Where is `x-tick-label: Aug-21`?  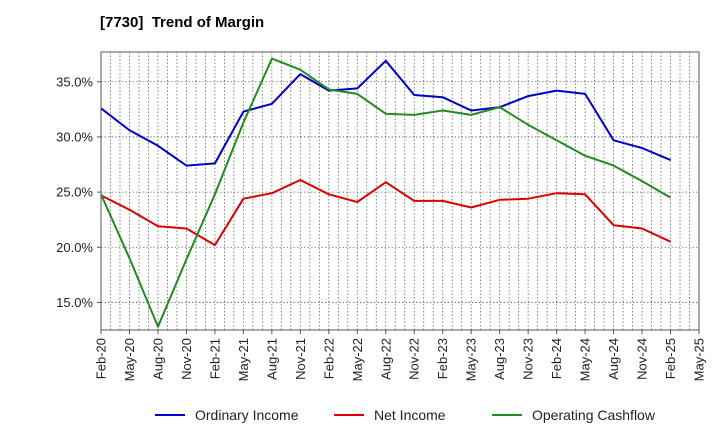
x-tick-label: Aug-21 is located at coordinates (271, 359).